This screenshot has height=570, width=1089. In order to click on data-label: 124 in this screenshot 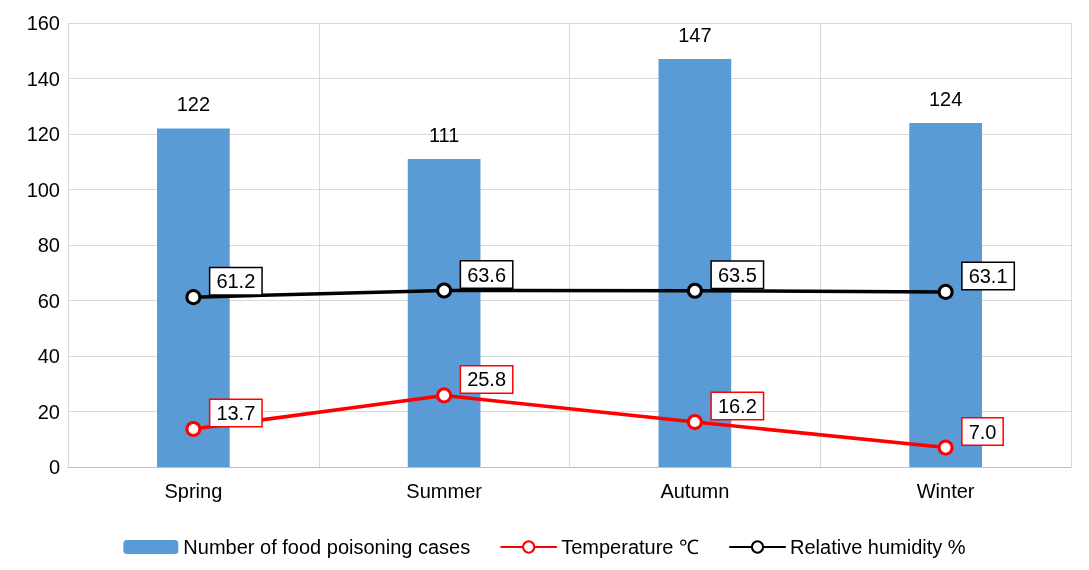, I will do `click(945, 98)`.